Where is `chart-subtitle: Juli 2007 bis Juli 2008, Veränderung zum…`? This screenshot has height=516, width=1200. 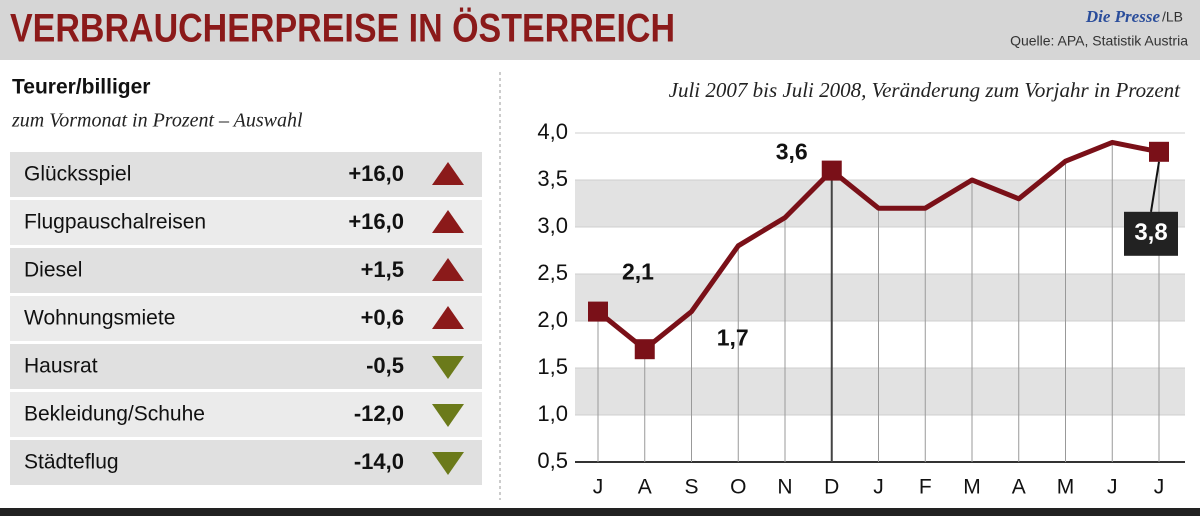 chart-subtitle: Juli 2007 bis Juli 2008, Veränderung zum… is located at coordinates (925, 90).